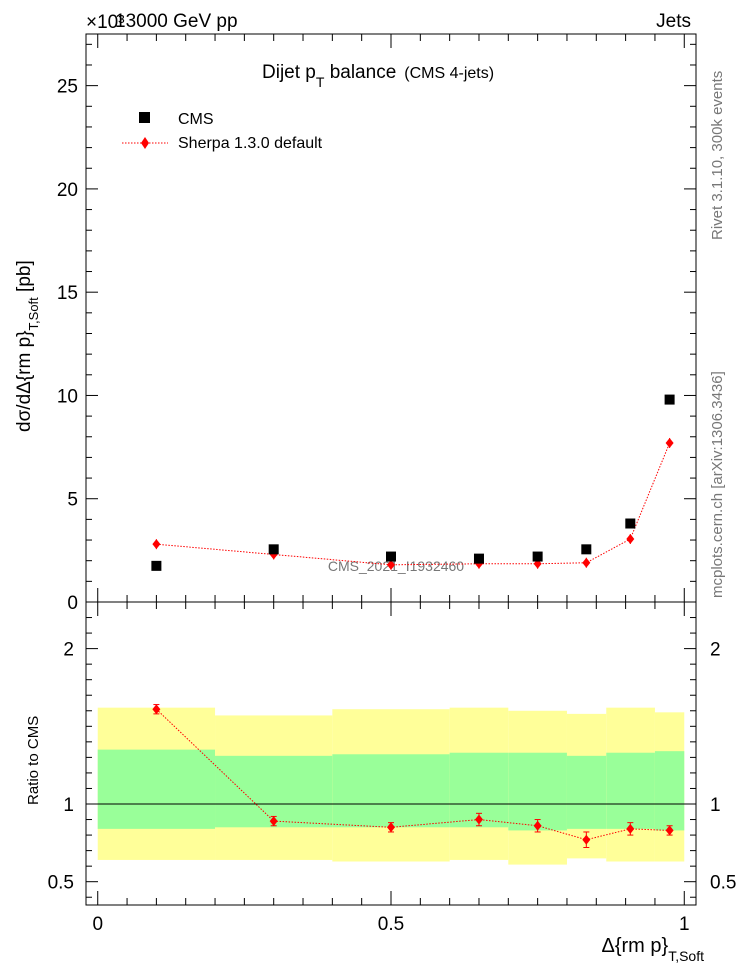 The image size is (746, 972). I want to click on x-tick-label: 0, so click(97, 924).